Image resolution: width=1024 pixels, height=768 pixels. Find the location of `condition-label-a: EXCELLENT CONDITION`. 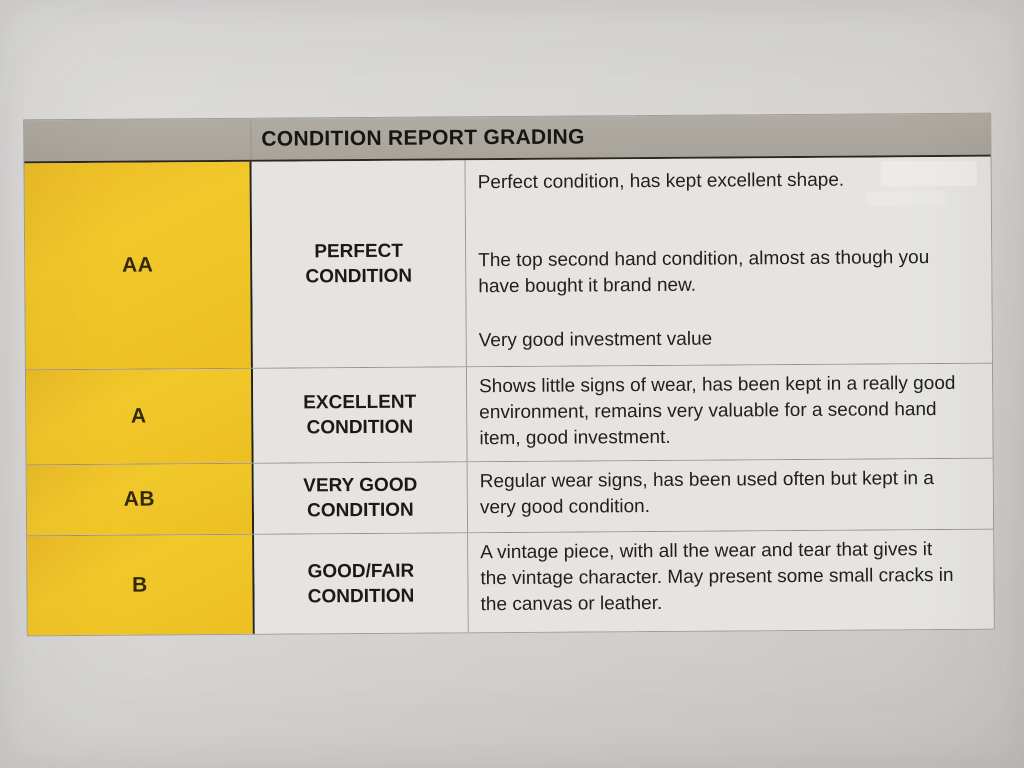

condition-label-a: EXCELLENT CONDITION is located at coordinates (360, 415).